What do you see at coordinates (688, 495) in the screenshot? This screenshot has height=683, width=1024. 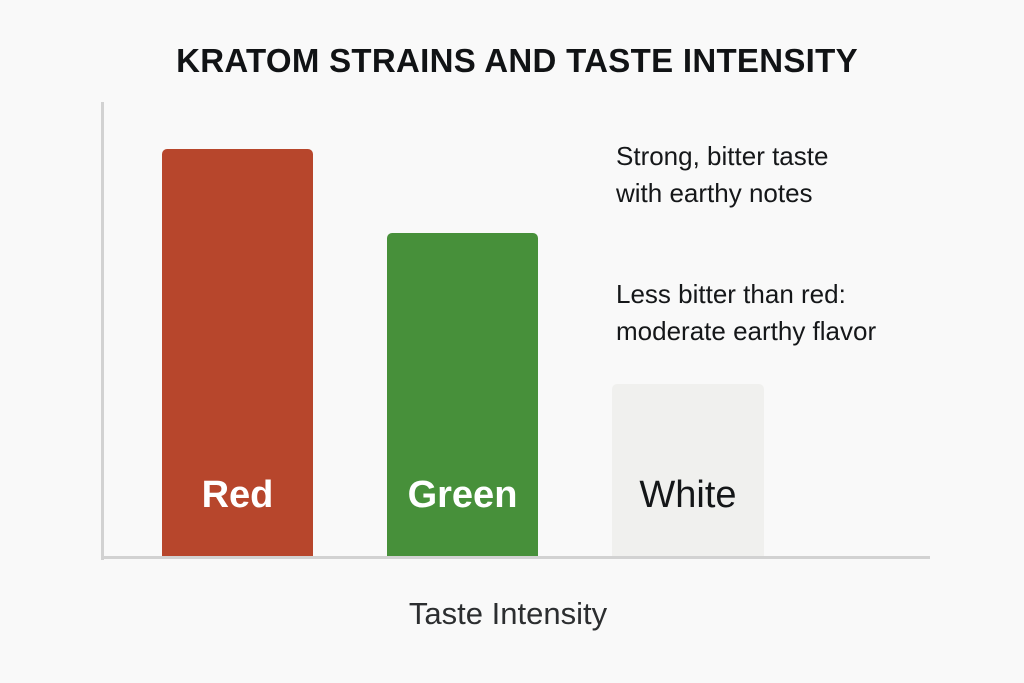 I see `bar-label-white: White` at bounding box center [688, 495].